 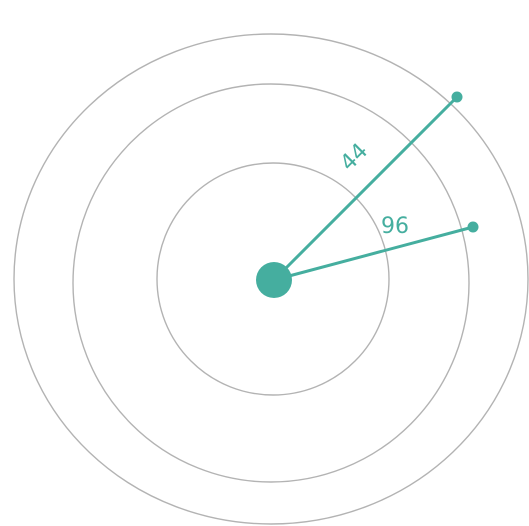 I want to click on upper-endpoint, so click(x=457, y=97).